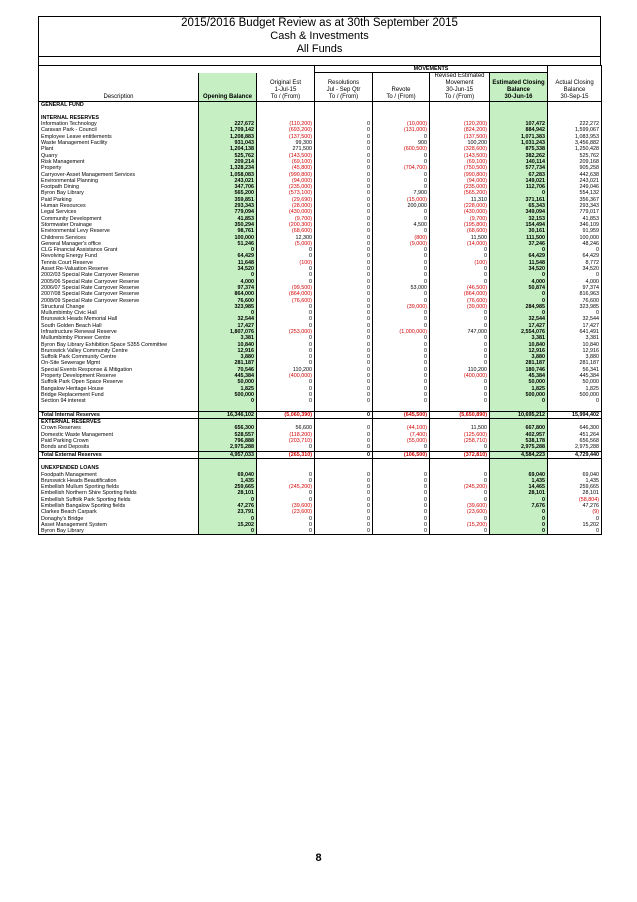 This screenshot has width=637, height=902. I want to click on cell-original-estimate: 110,200, so click(285, 370).